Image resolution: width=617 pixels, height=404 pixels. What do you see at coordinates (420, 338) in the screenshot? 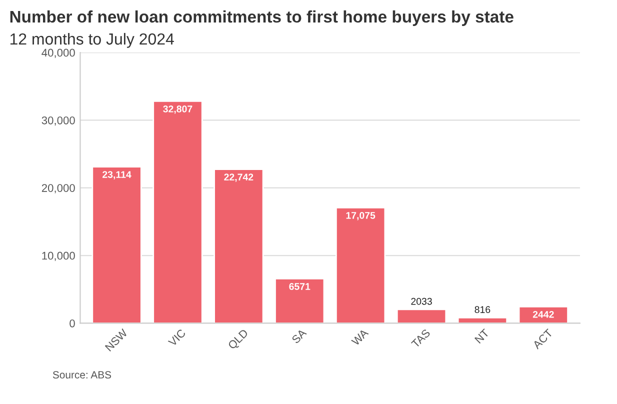
I see `x-tick-label: TAS` at bounding box center [420, 338].